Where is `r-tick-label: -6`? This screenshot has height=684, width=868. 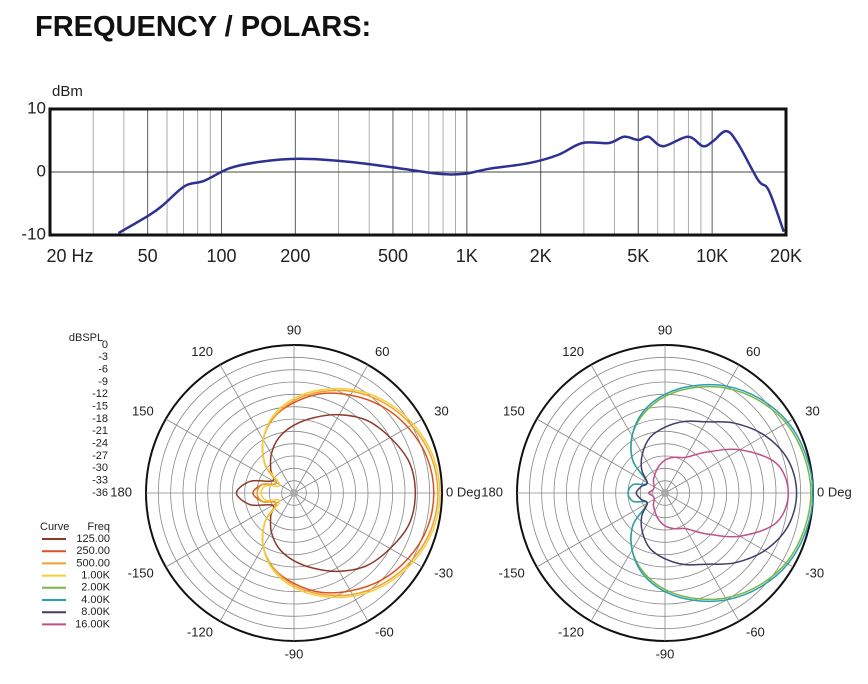
r-tick-label: -6 is located at coordinates (103, 370).